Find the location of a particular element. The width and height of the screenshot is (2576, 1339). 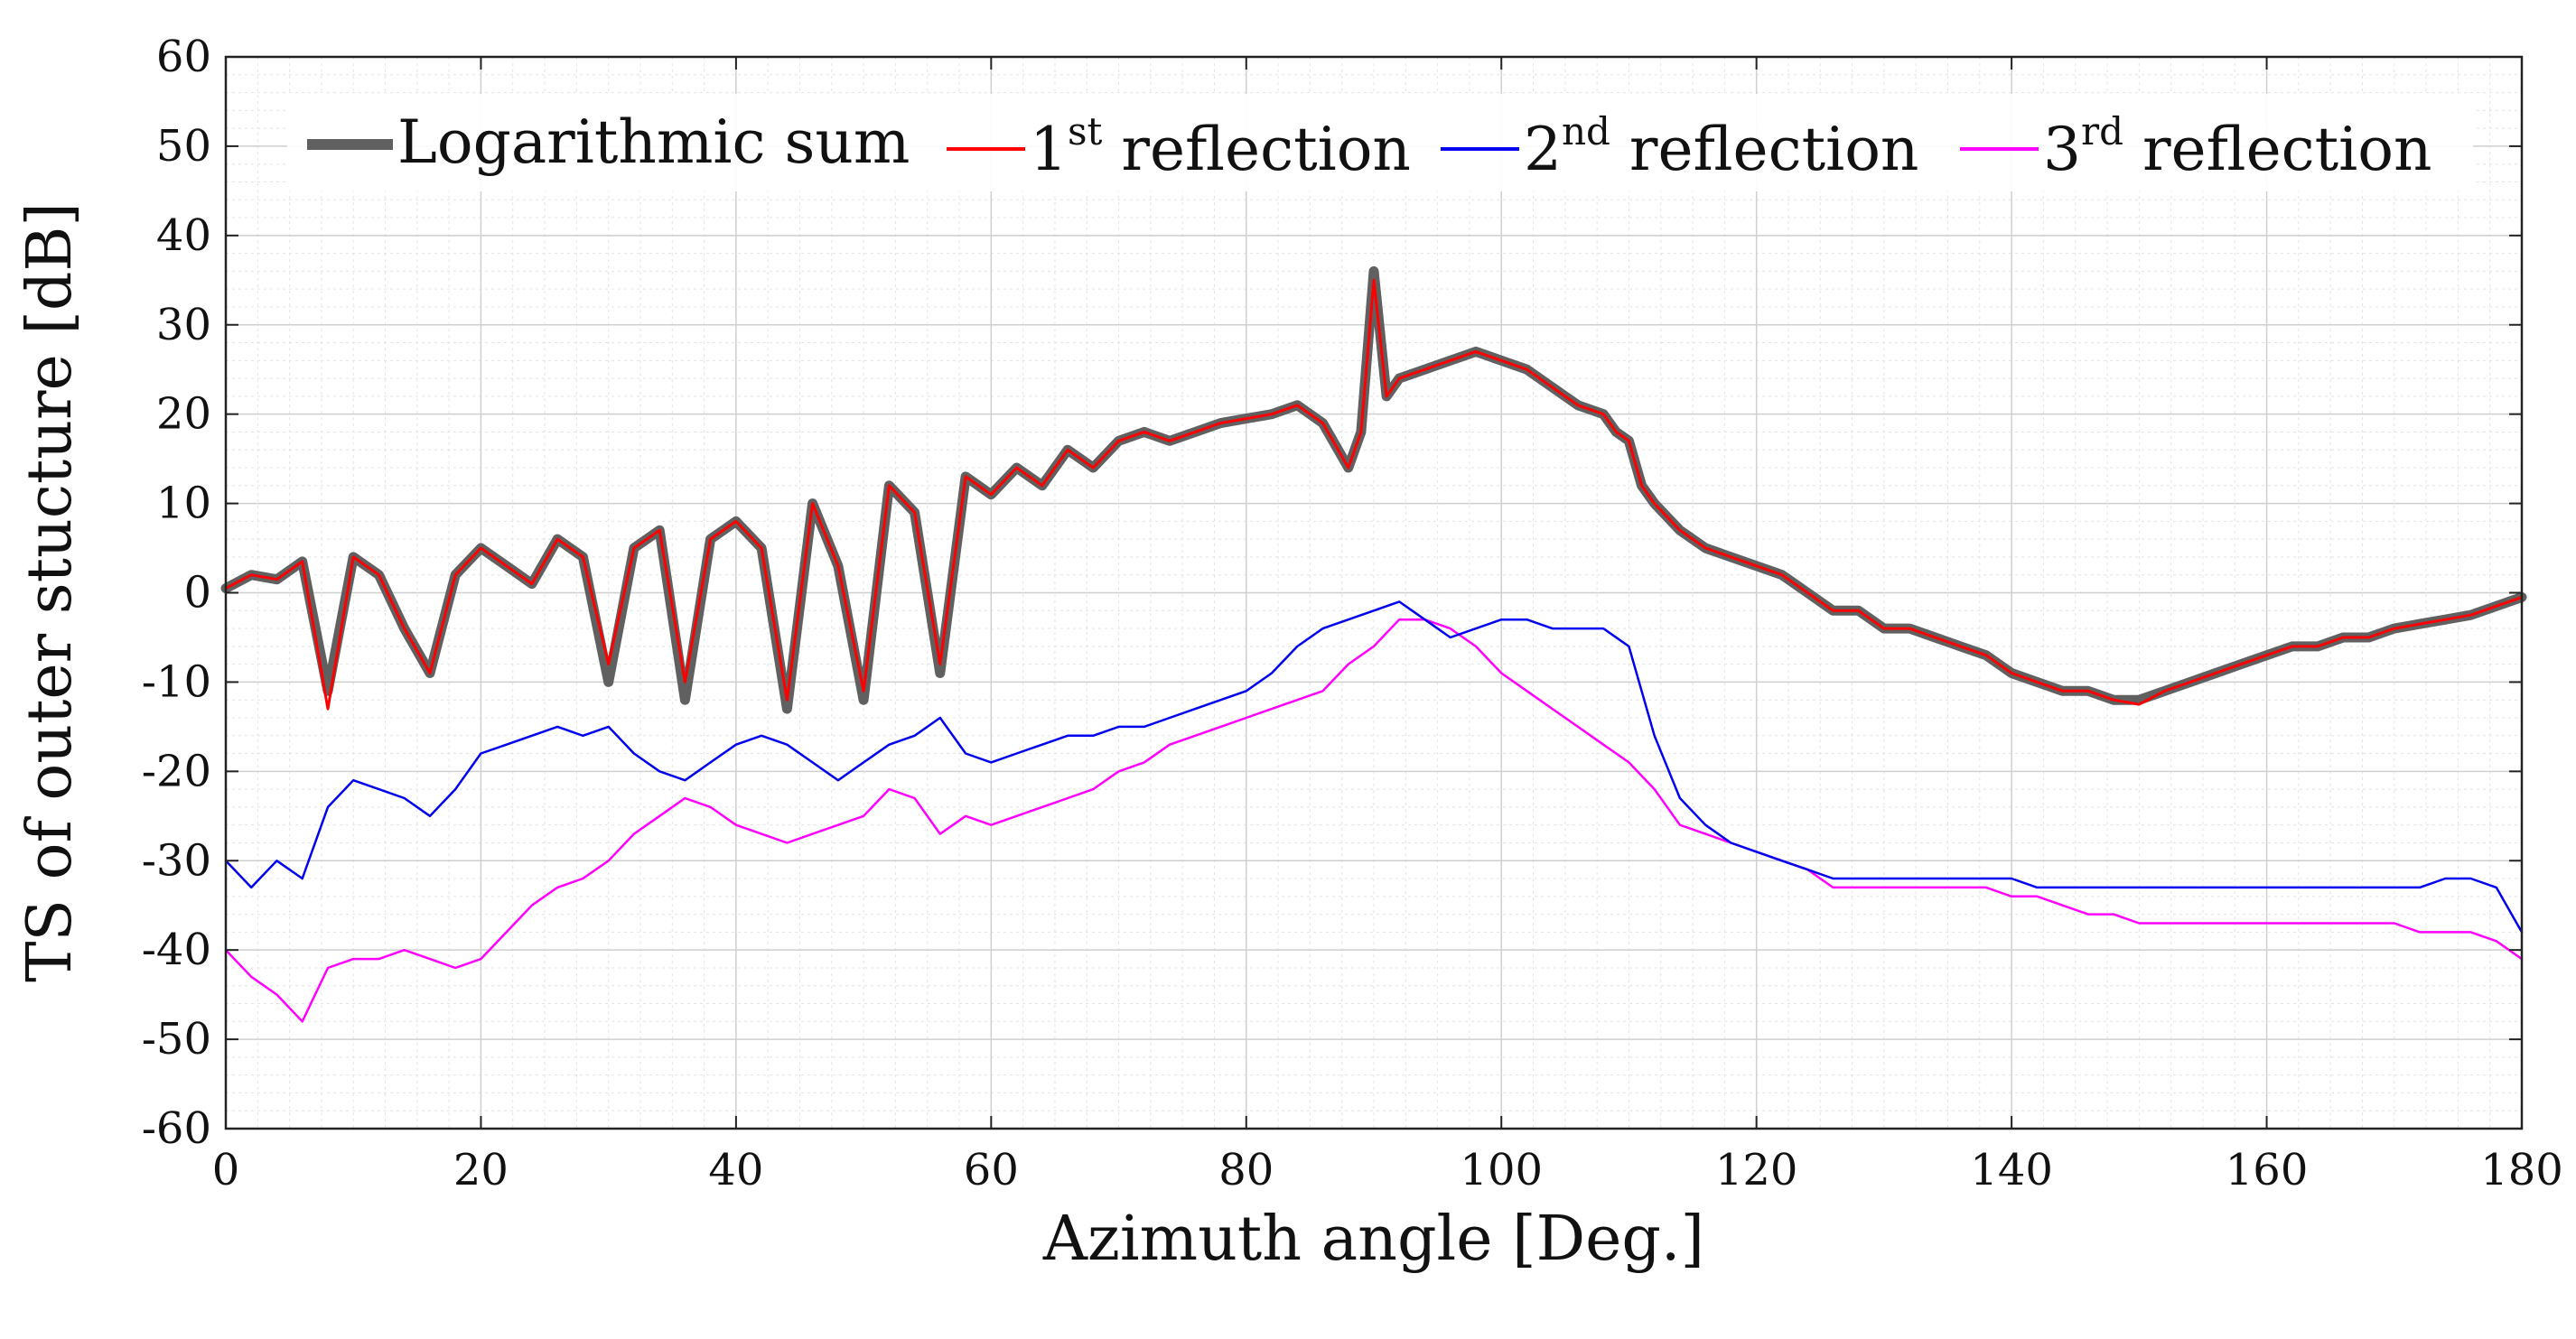

y-tick-label: 10 is located at coordinates (183, 504).